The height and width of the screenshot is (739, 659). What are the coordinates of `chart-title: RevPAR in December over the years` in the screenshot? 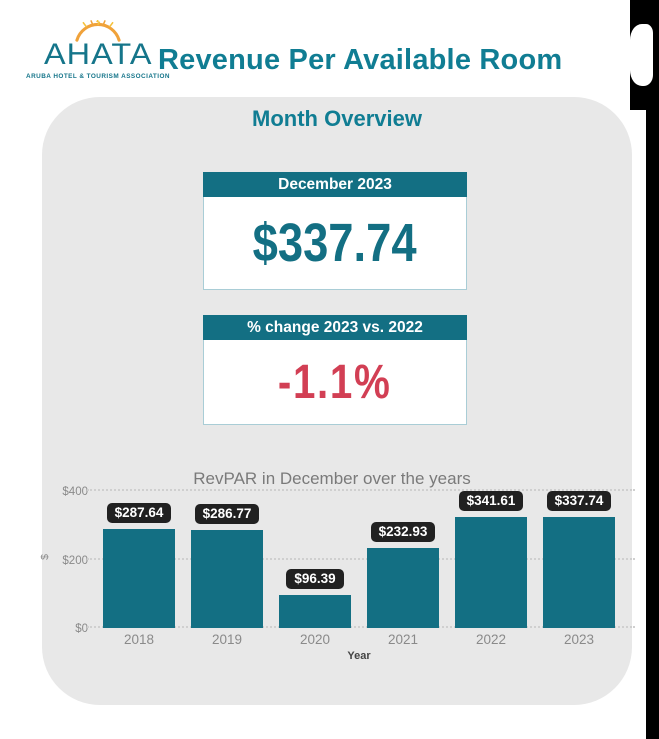 It's located at (332, 478).